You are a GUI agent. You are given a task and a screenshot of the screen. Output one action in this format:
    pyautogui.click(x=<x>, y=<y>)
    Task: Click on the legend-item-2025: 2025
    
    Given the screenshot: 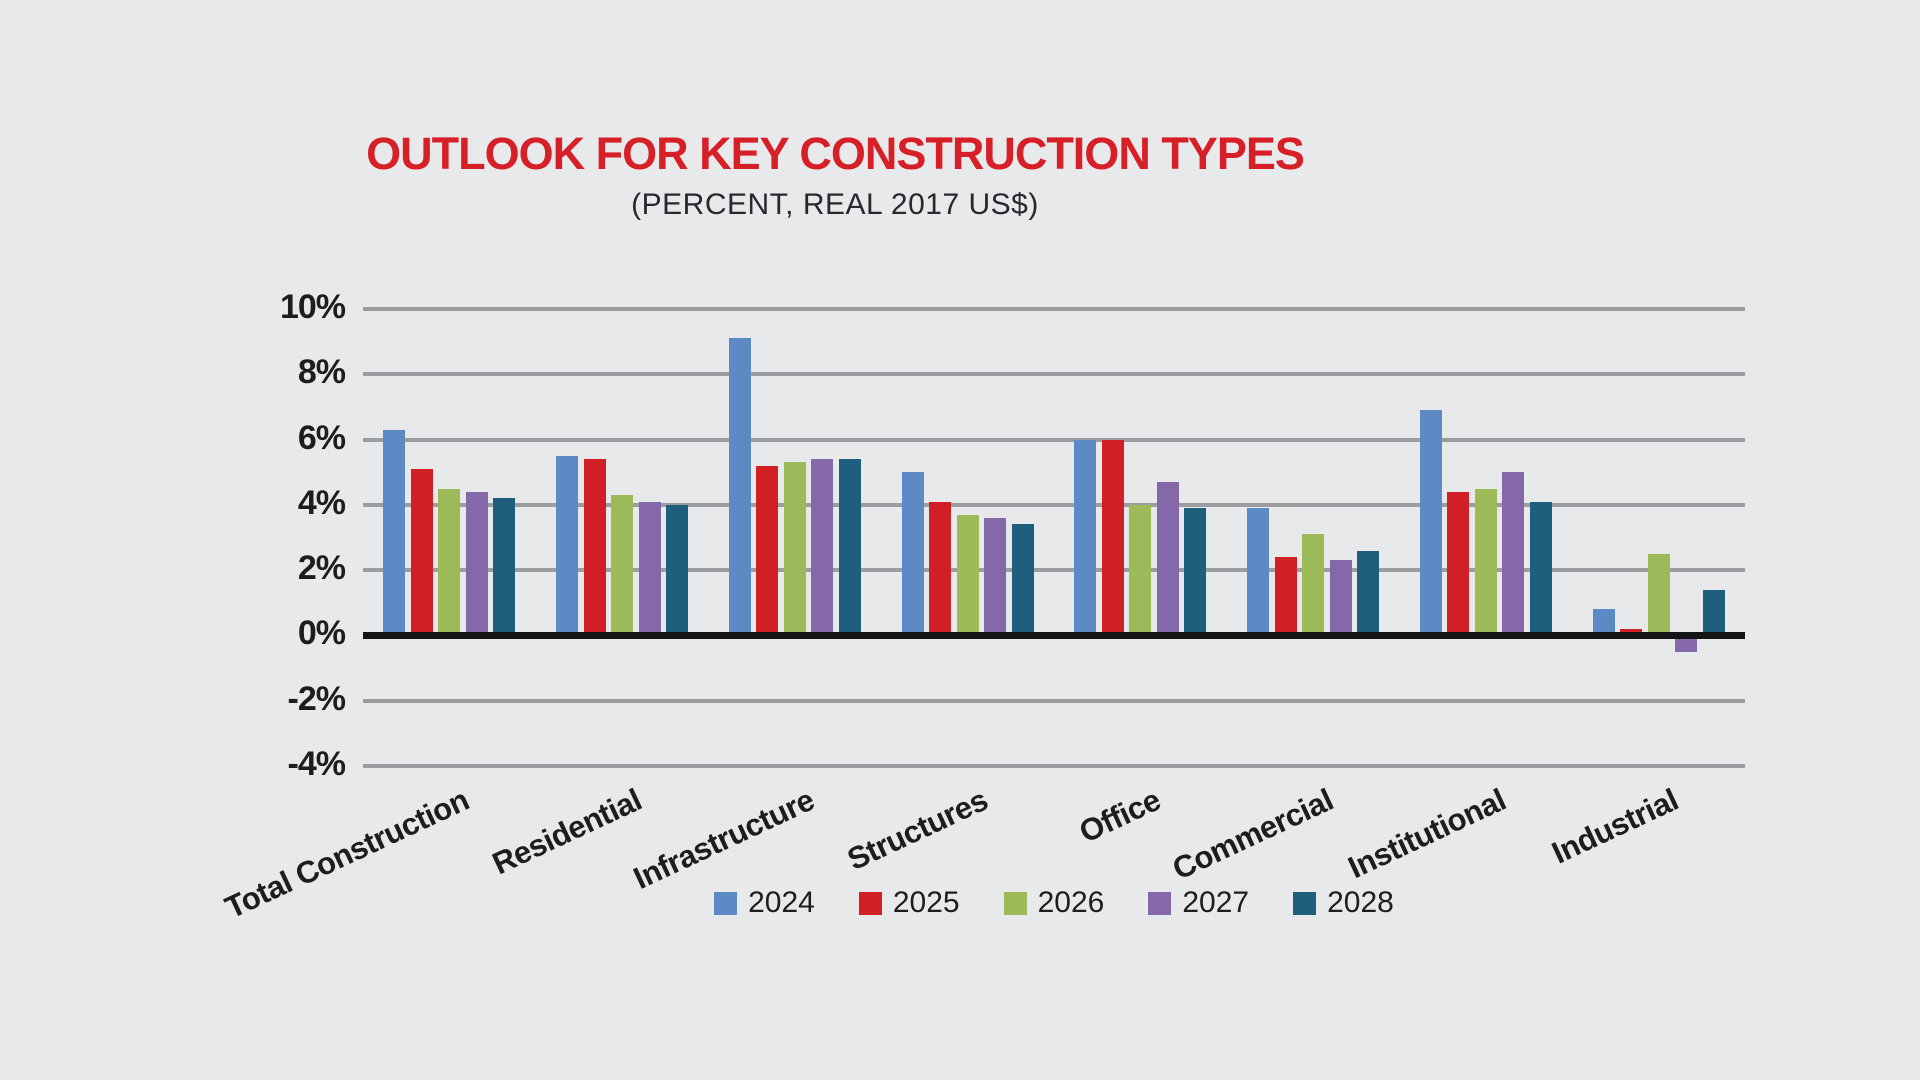 What is the action you would take?
    pyautogui.click(x=909, y=903)
    